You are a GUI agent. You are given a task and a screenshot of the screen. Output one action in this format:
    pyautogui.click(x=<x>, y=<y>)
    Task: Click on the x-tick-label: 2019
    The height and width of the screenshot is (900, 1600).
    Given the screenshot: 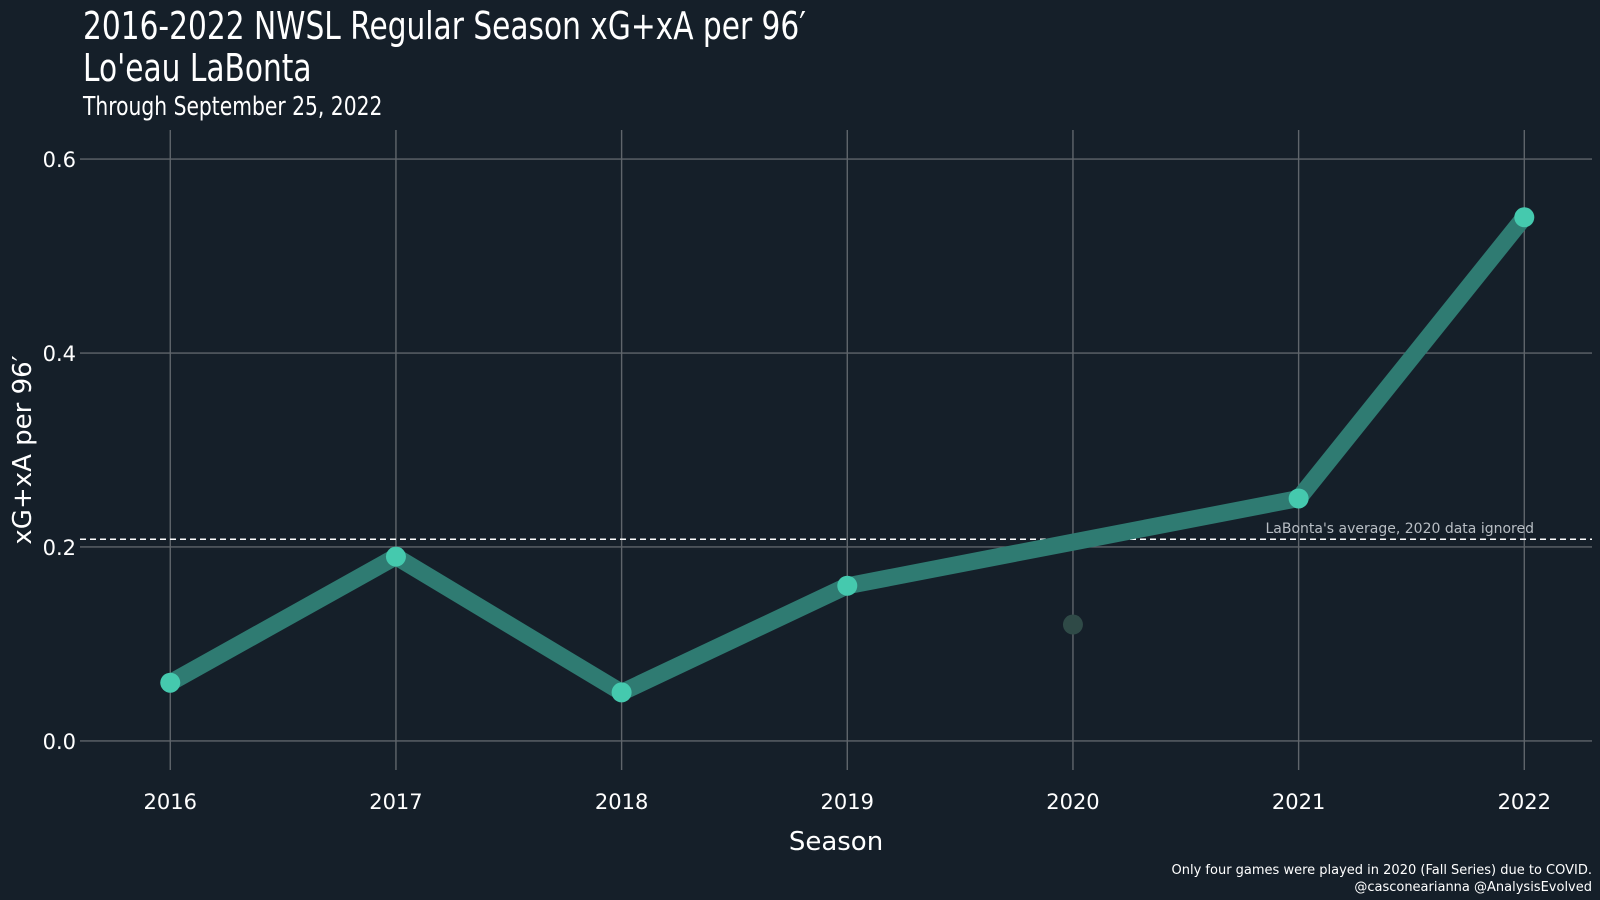 What is the action you would take?
    pyautogui.click(x=847, y=802)
    